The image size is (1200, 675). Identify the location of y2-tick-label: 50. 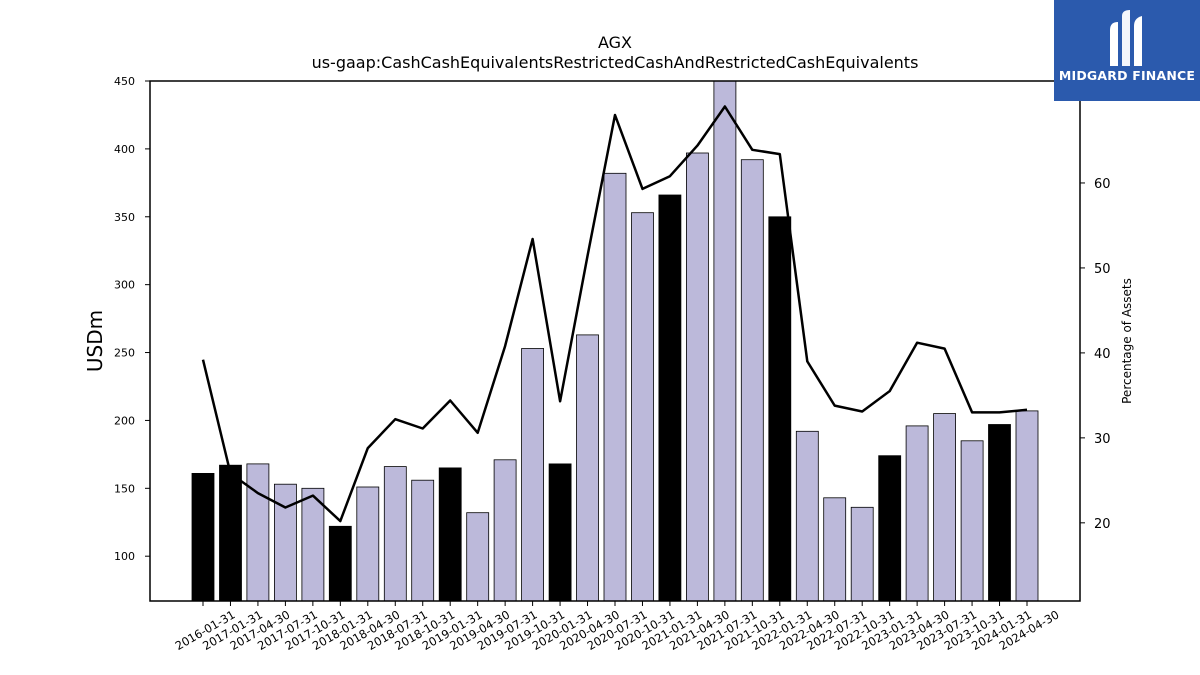
(1102, 269).